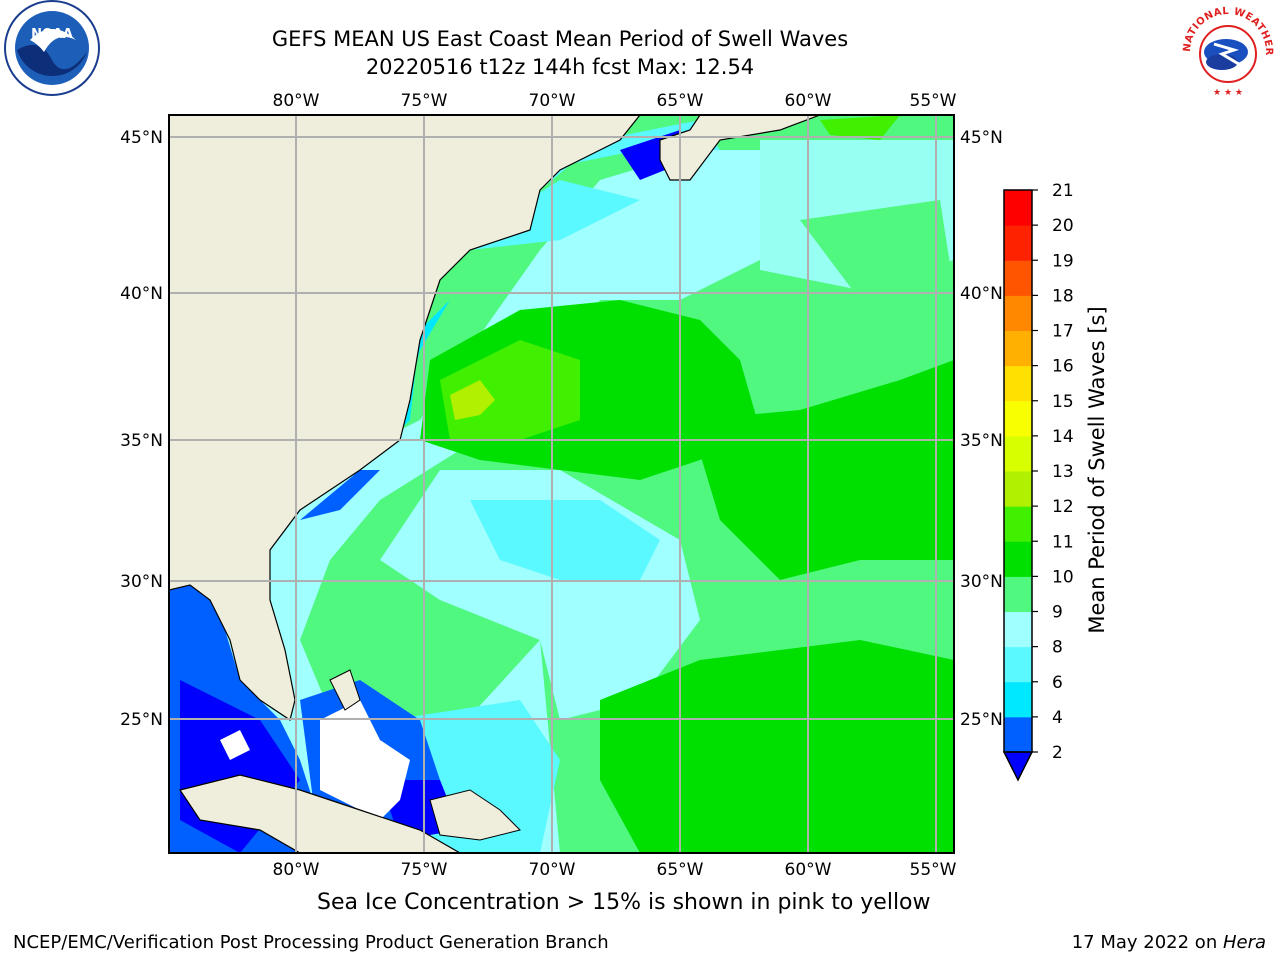 The width and height of the screenshot is (1280, 960). I want to click on colorbar-tick-label: 13, so click(1063, 472).